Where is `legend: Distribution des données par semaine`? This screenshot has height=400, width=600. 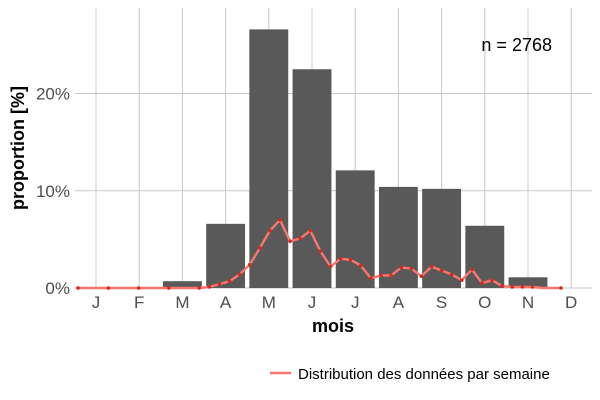 legend: Distribution des données par semaine is located at coordinates (410, 374).